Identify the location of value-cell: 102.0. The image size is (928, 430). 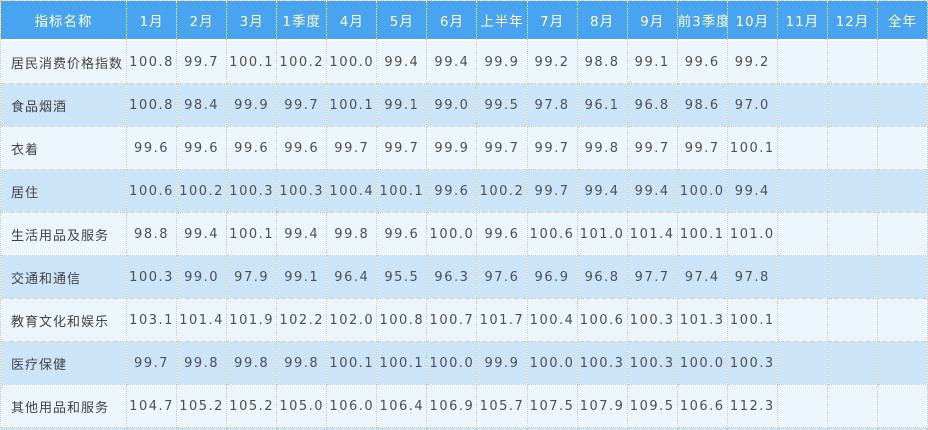
(352, 320).